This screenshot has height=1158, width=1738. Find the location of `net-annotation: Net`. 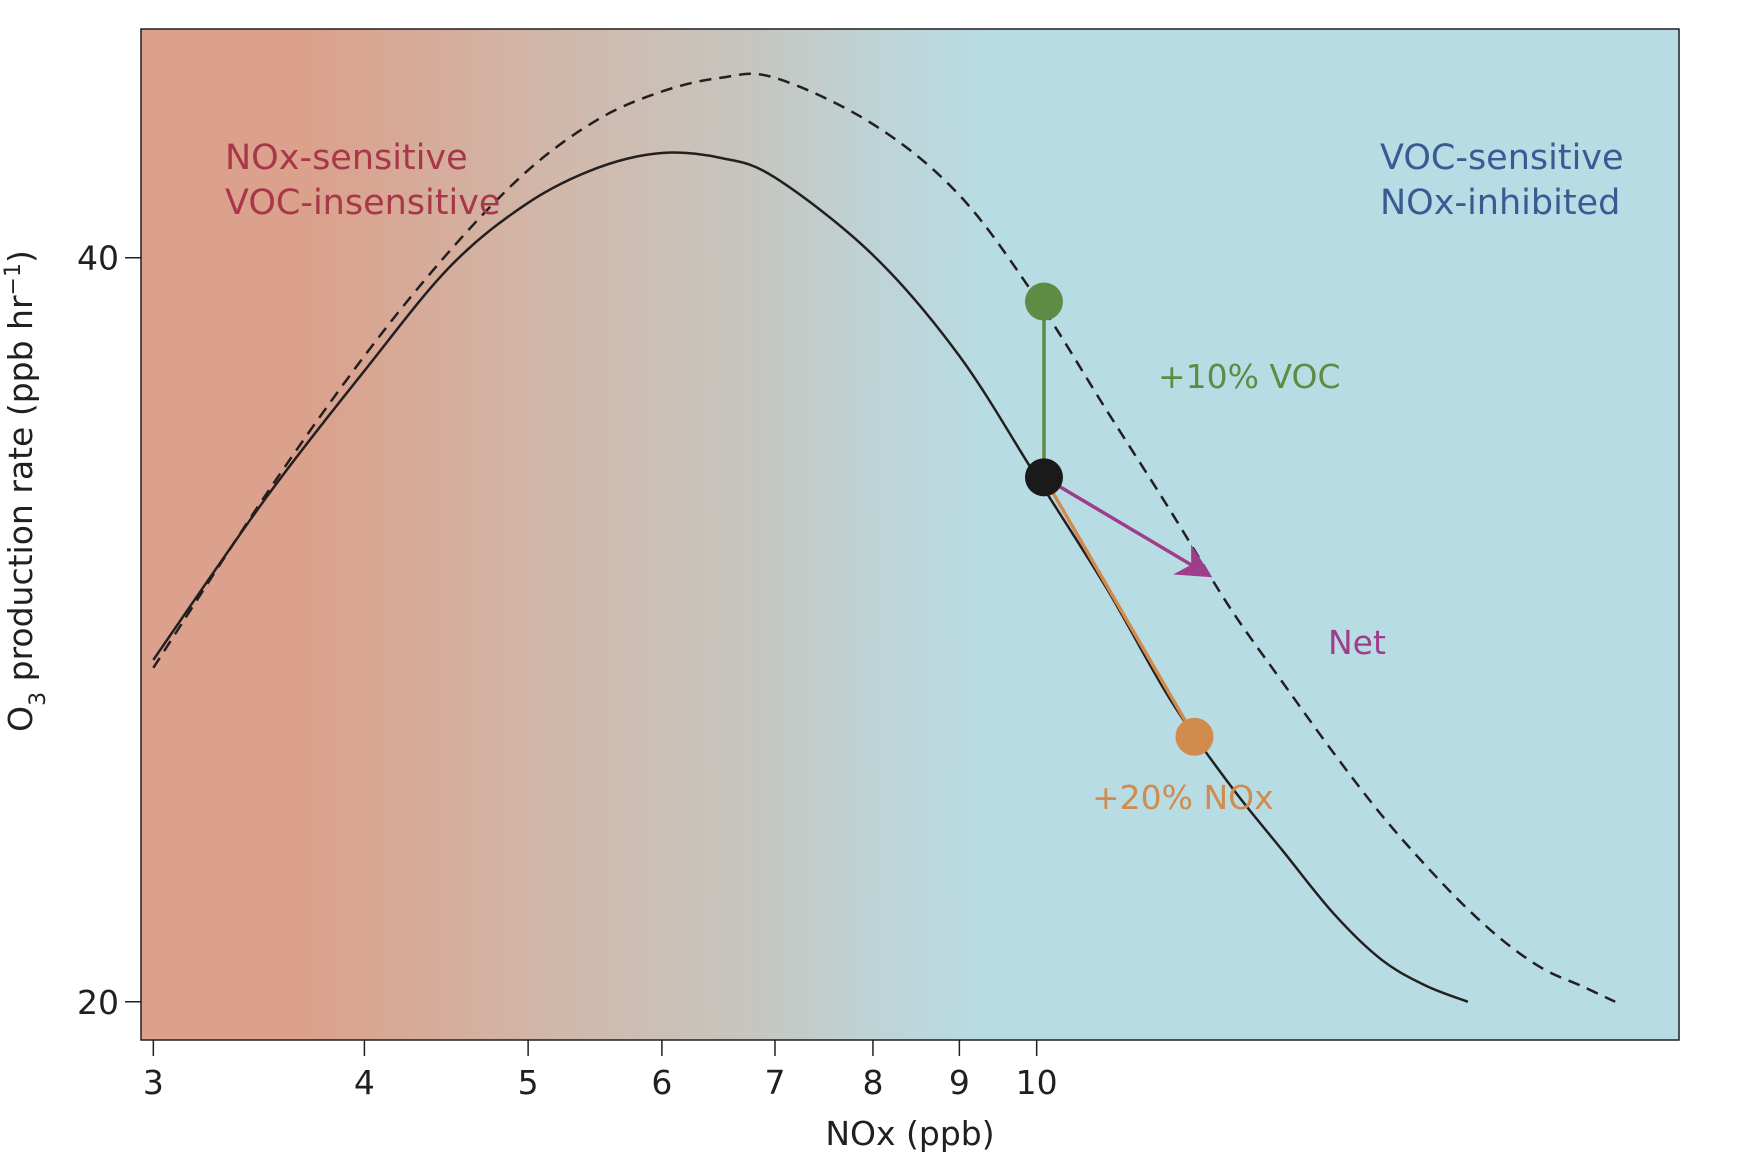

net-annotation: Net is located at coordinates (1357, 642).